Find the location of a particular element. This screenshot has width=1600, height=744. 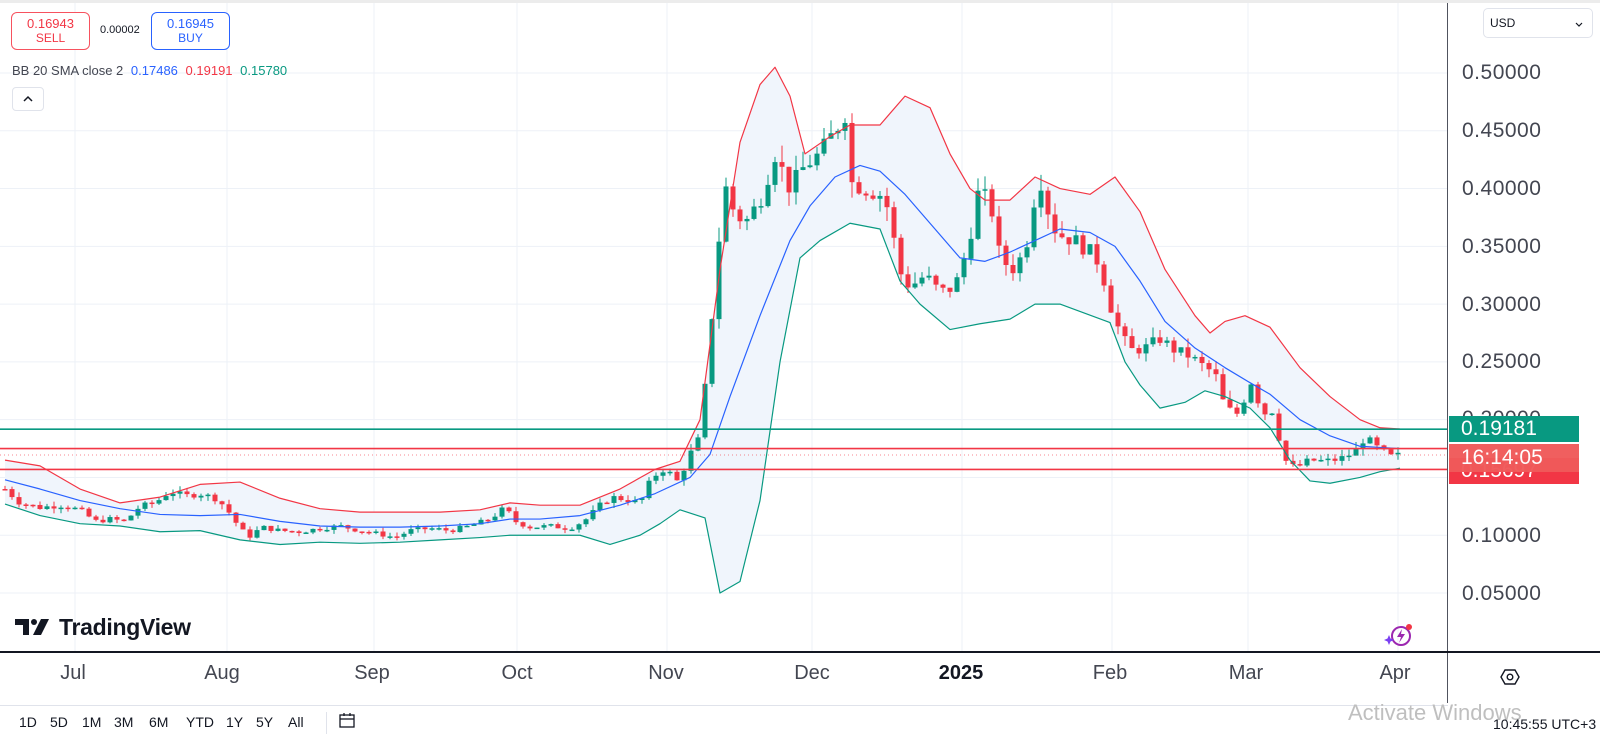

time-axis-label: Oct is located at coordinates (517, 673).